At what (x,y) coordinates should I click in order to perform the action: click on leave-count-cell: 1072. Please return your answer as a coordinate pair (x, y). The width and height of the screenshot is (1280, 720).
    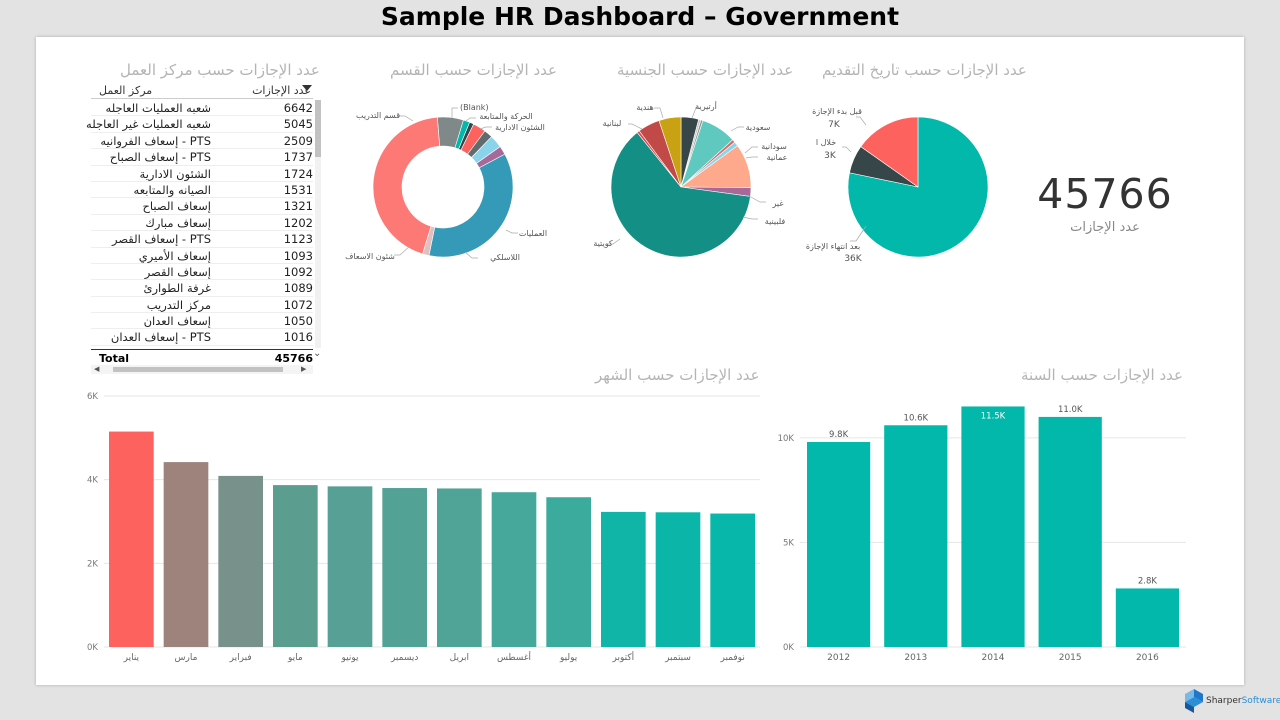
    Looking at the image, I should click on (298, 304).